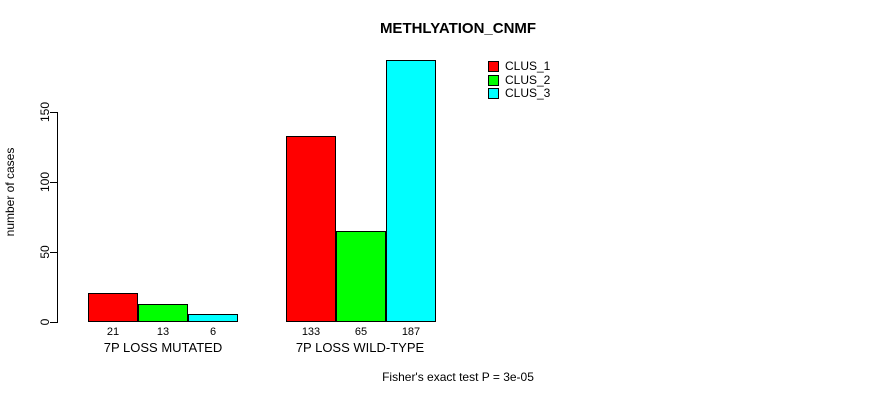 The height and width of the screenshot is (400, 890). I want to click on bar-clus_1-group1, so click(113, 307).